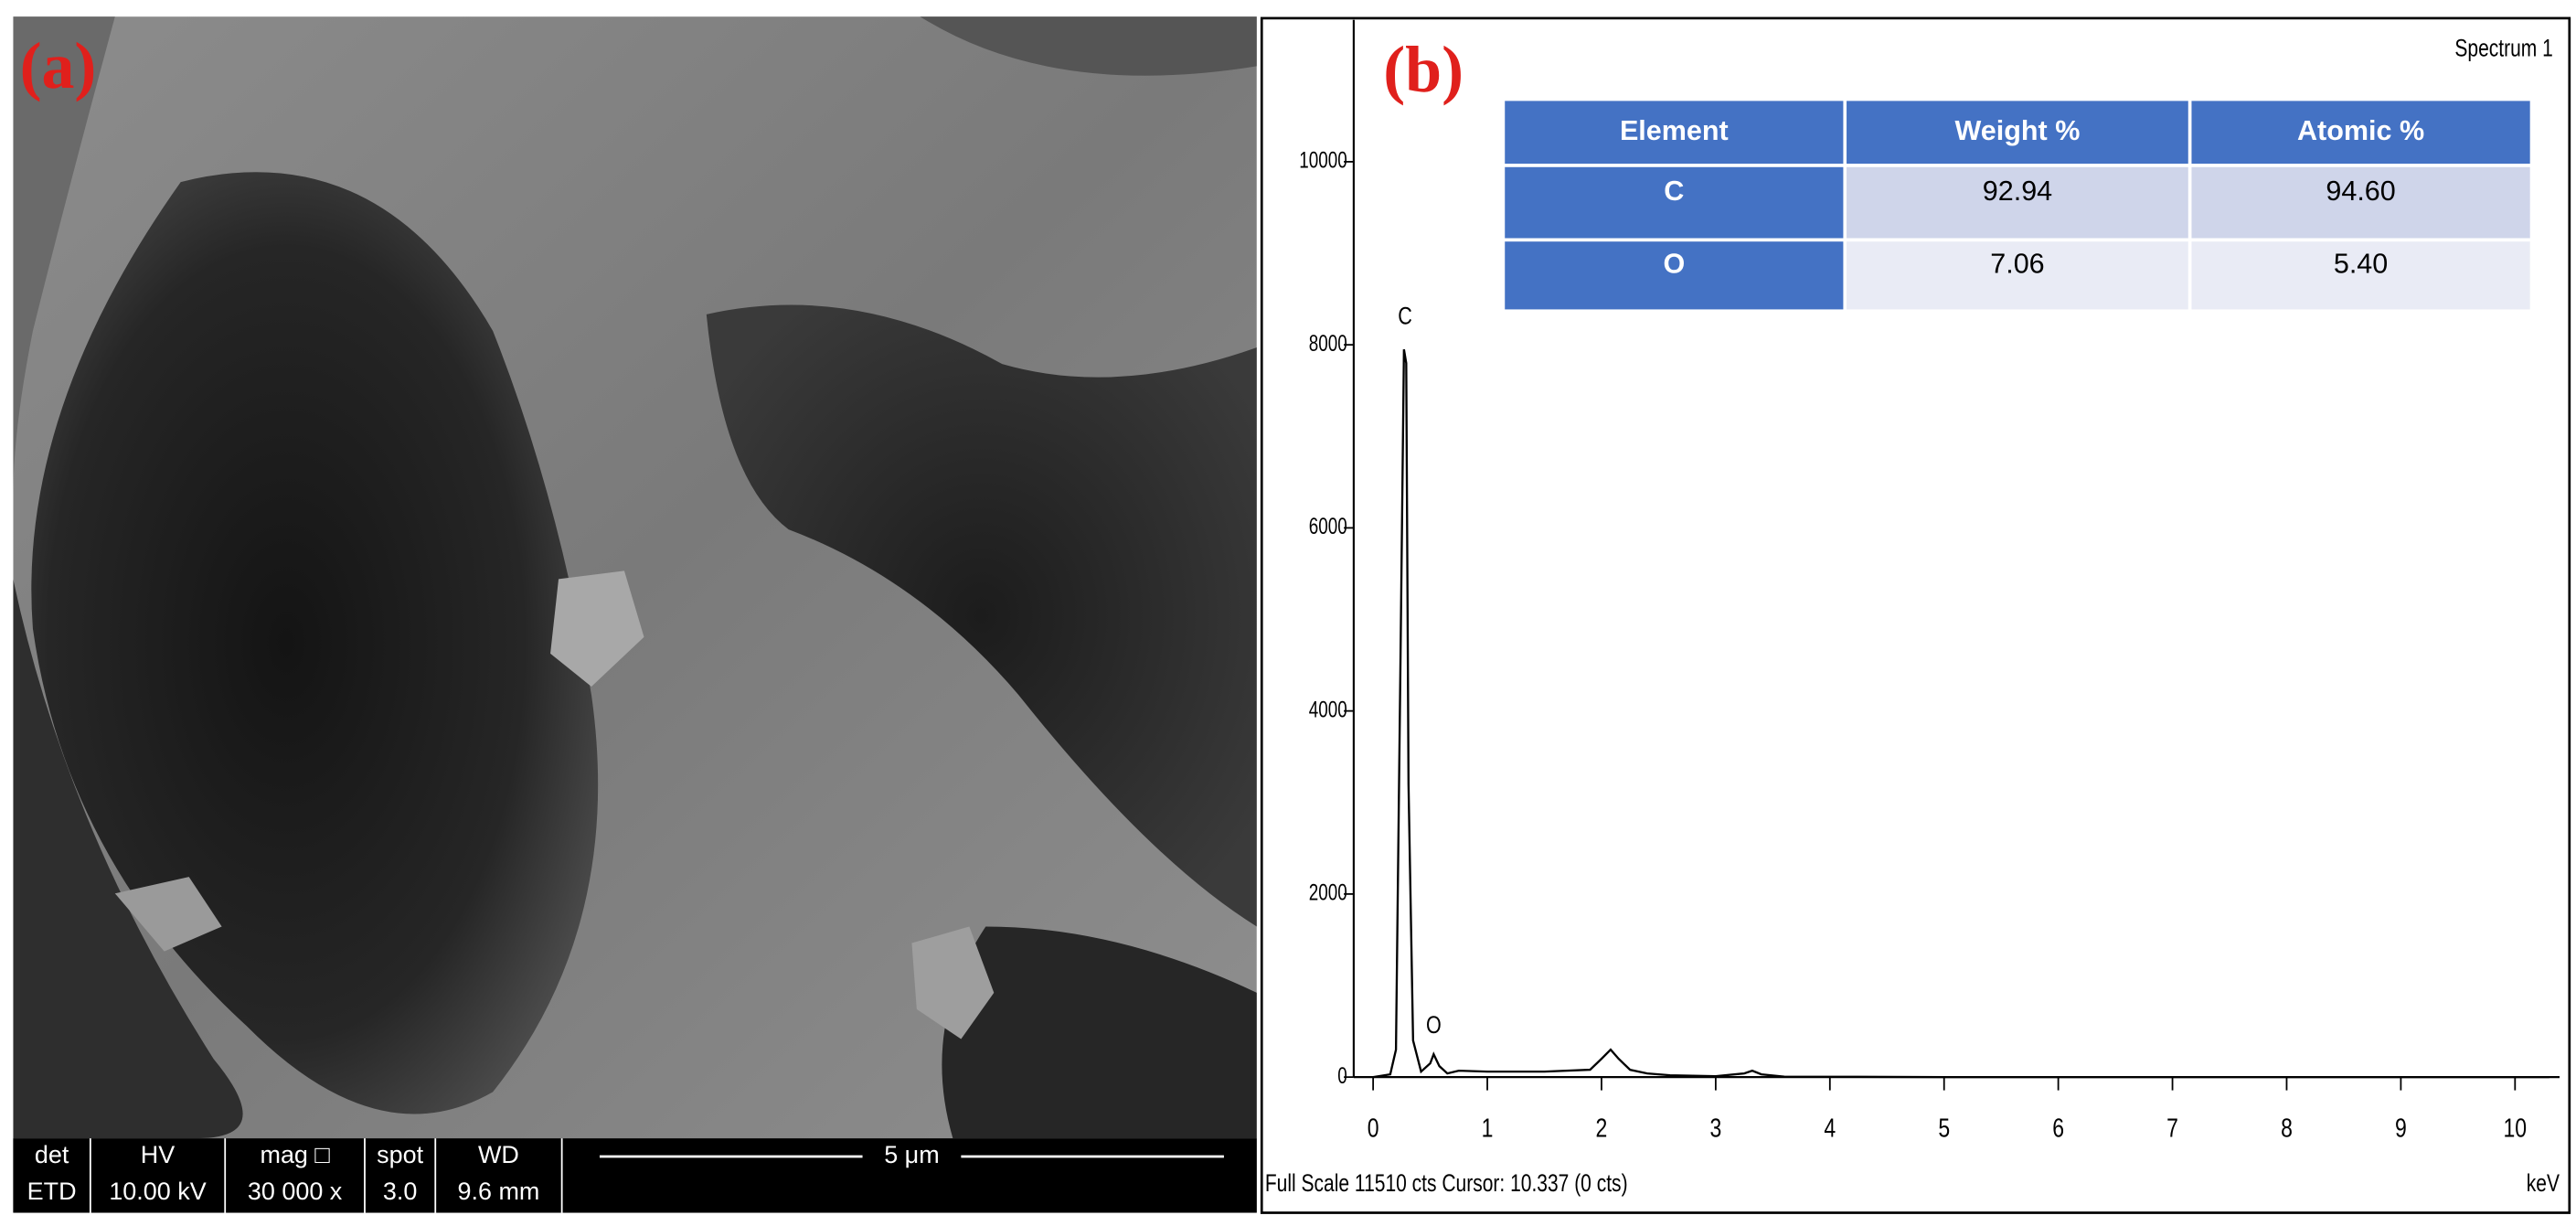 This screenshot has width=2576, height=1226. I want to click on table-header-cell, so click(2017, 132).